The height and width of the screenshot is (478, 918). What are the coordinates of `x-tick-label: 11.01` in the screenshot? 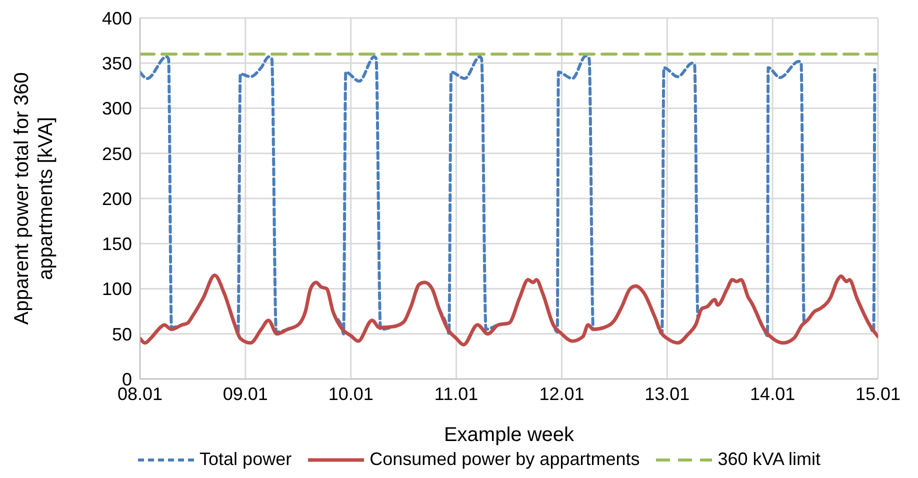 It's located at (456, 394).